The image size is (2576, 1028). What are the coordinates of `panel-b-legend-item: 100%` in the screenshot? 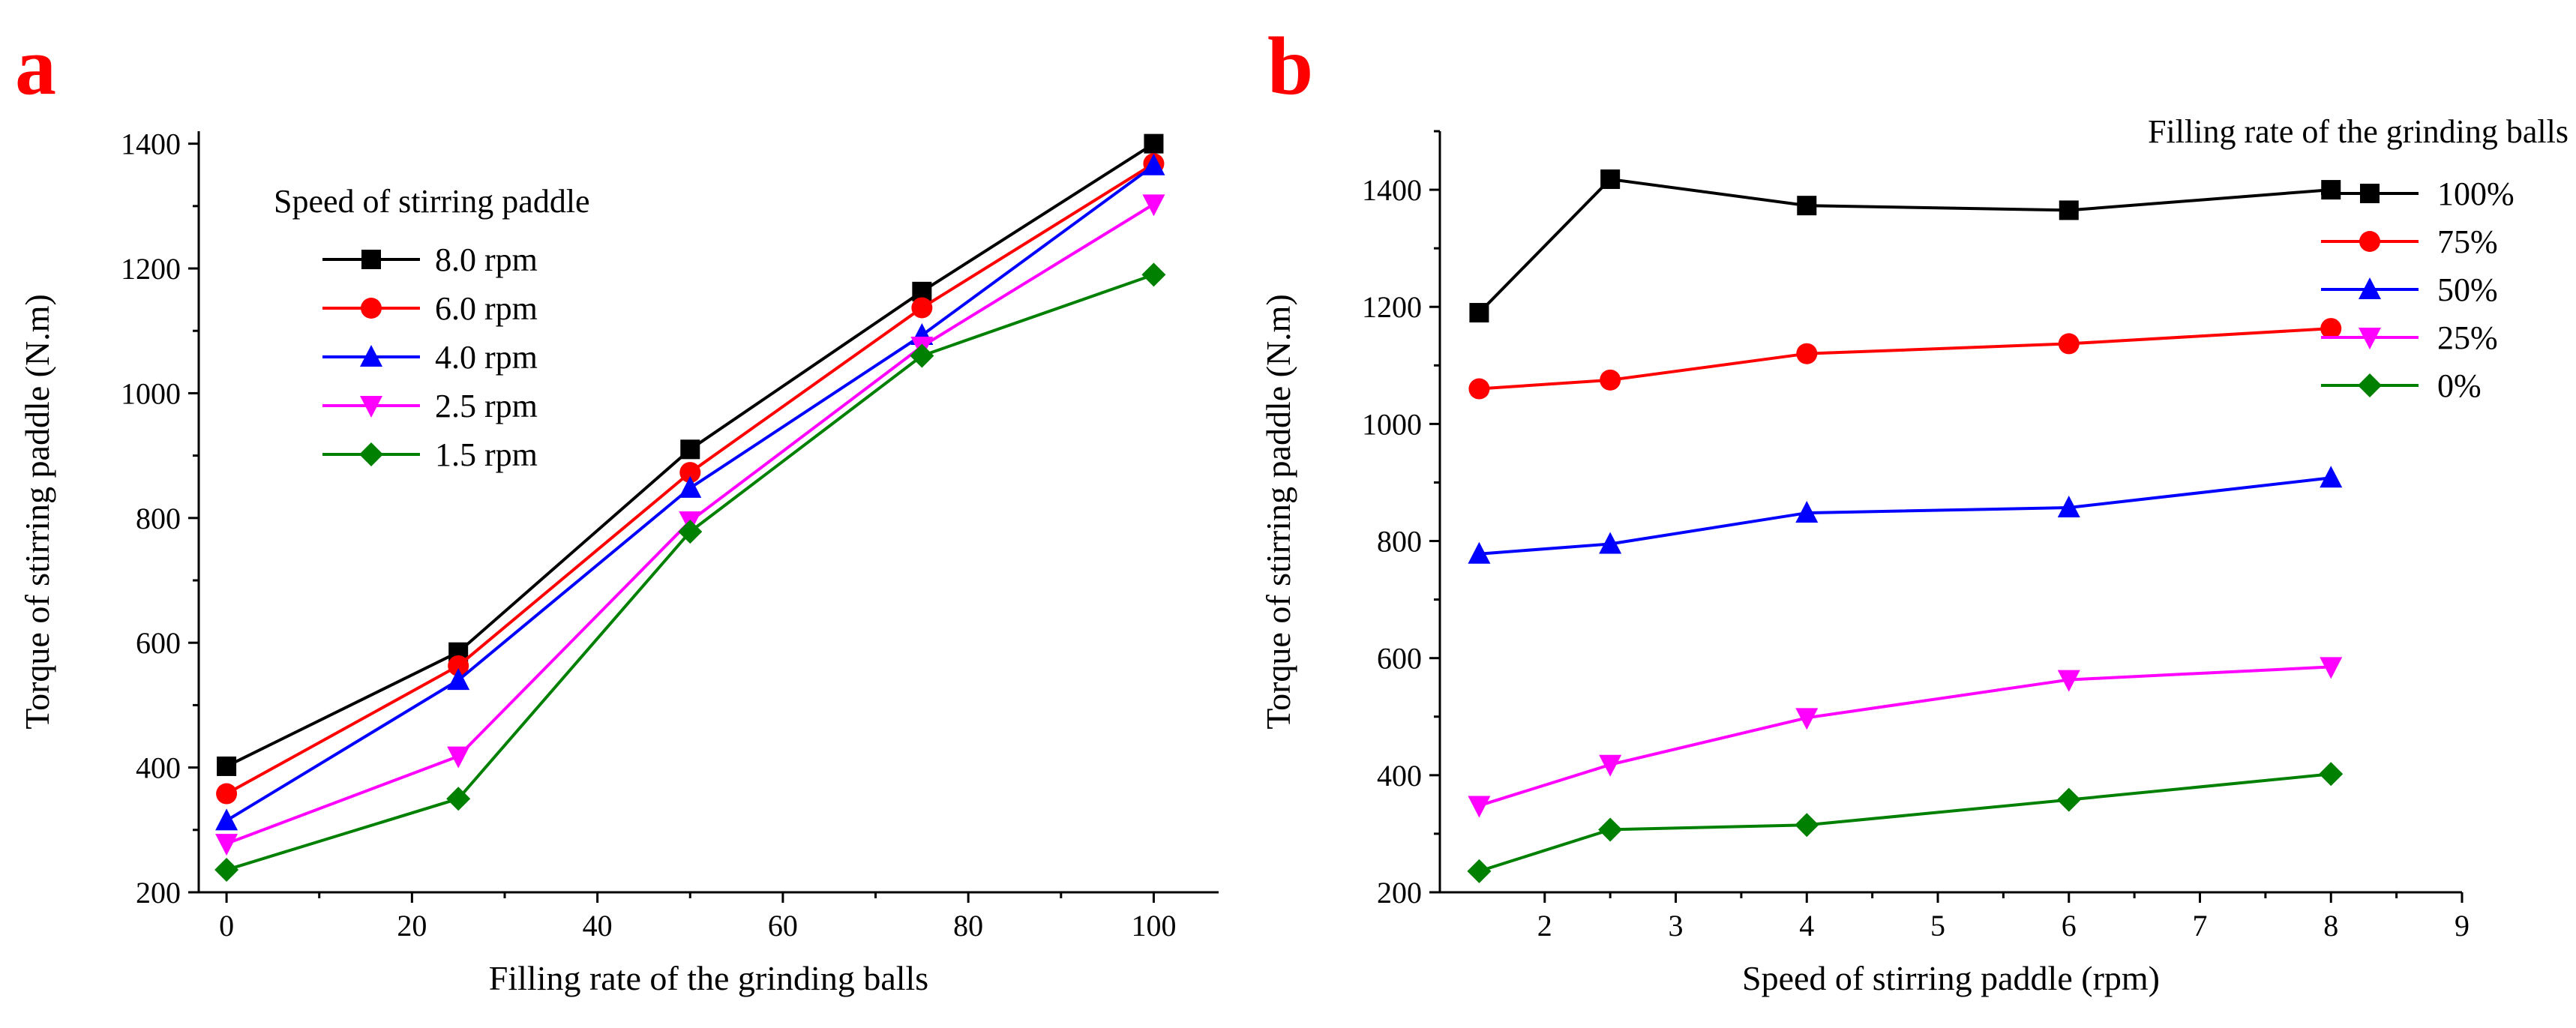 It's located at (2418, 193).